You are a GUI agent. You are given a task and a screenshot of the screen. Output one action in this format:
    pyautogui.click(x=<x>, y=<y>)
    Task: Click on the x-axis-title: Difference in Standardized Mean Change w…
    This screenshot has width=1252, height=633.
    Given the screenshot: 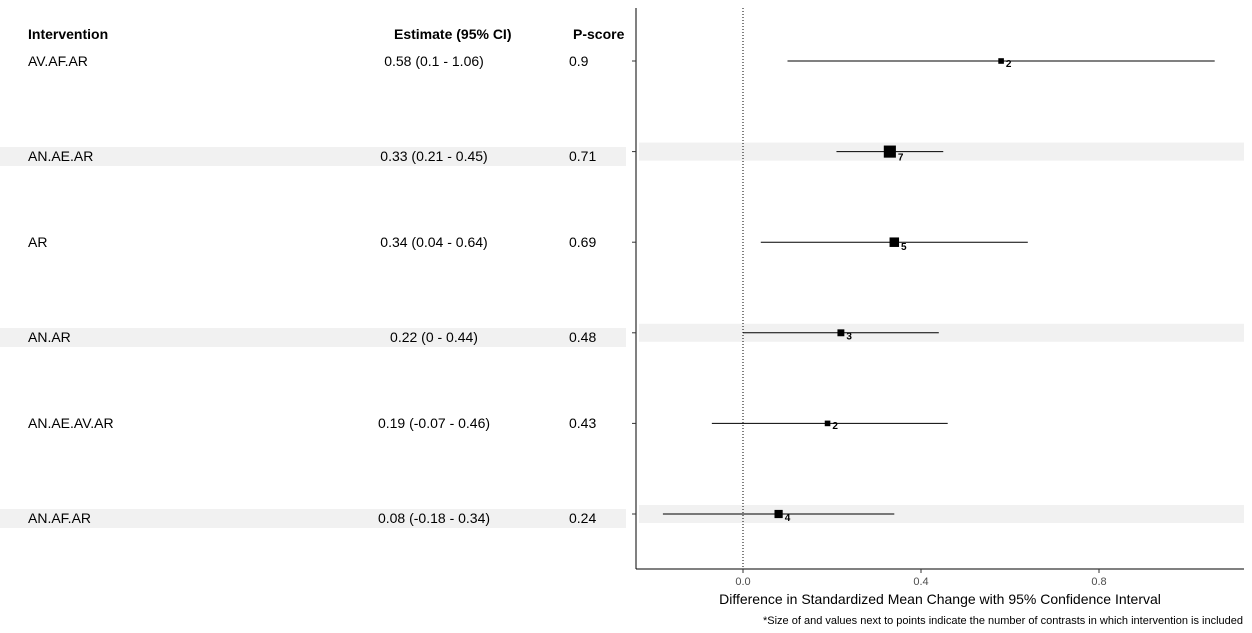 What is the action you would take?
    pyautogui.click(x=940, y=599)
    